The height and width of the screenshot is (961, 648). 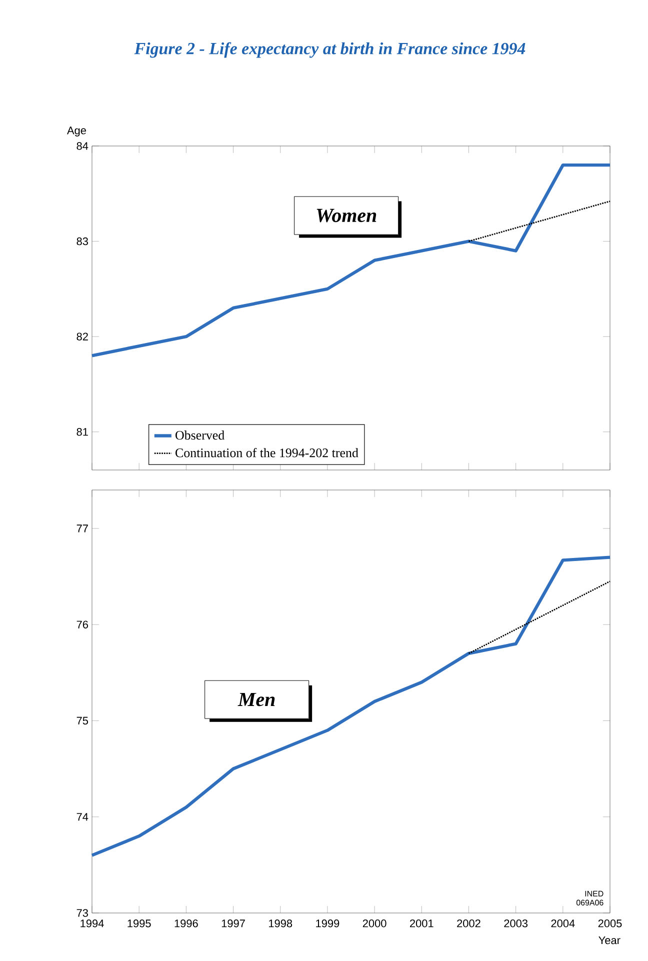 I want to click on x-tick-label: 2004, so click(x=563, y=924).